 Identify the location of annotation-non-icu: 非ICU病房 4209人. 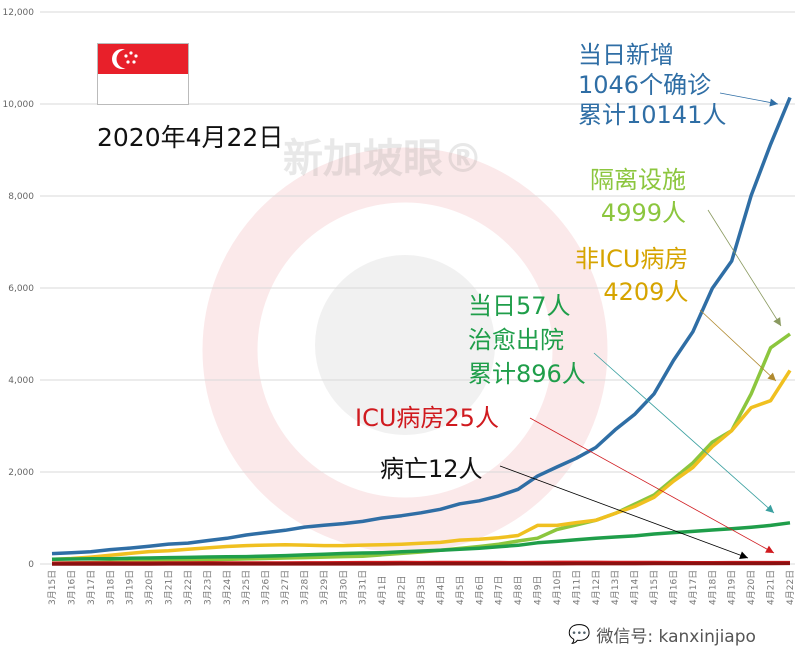
(631, 275).